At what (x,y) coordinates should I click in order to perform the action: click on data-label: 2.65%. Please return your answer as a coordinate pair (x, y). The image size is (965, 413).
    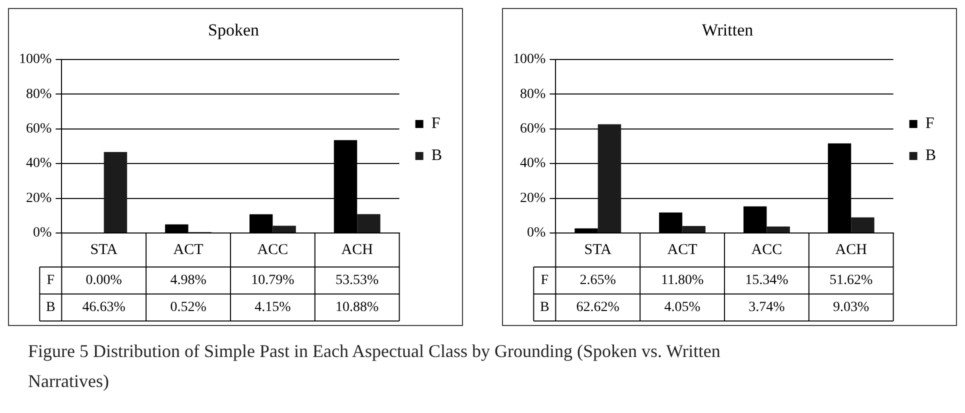
    Looking at the image, I should click on (598, 280).